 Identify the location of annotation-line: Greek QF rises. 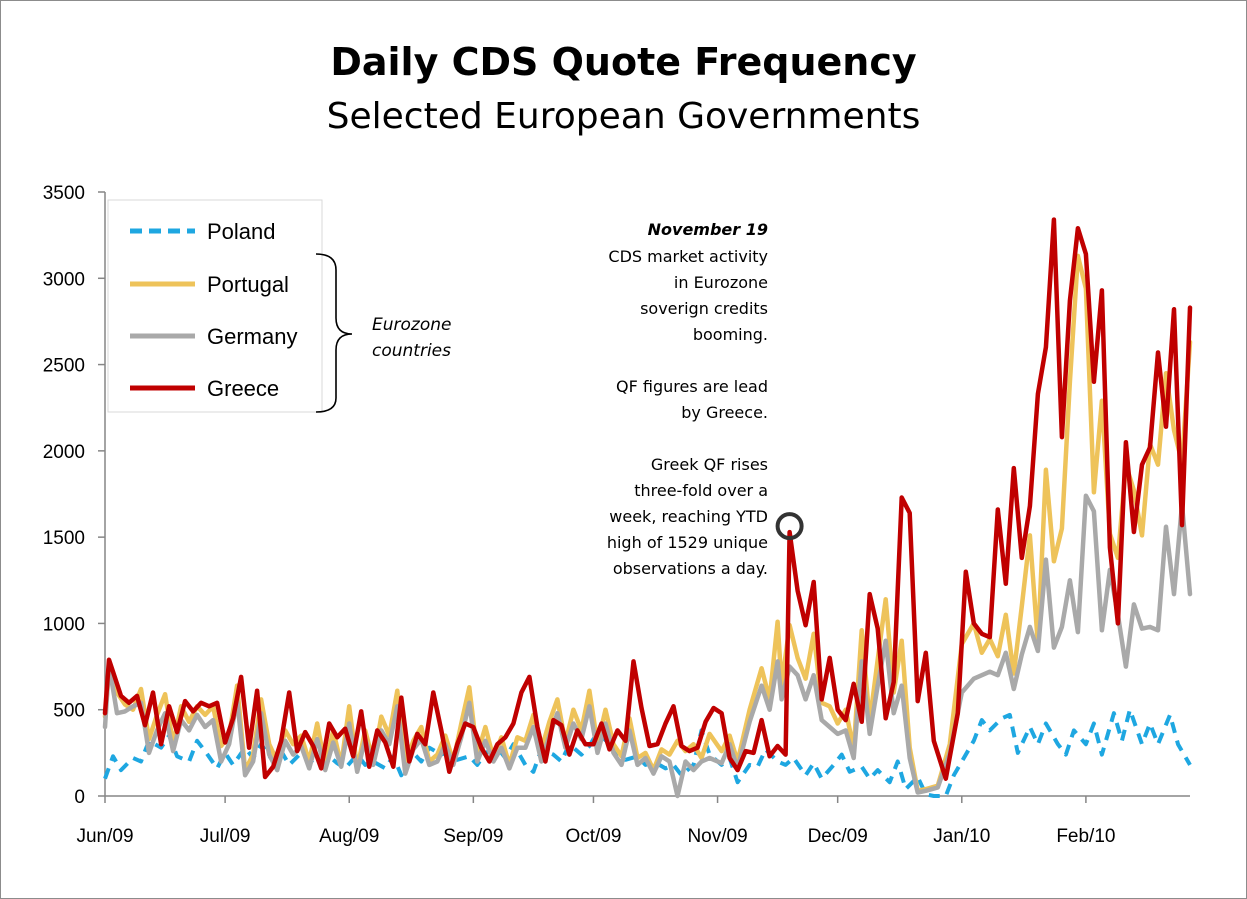
(709, 464).